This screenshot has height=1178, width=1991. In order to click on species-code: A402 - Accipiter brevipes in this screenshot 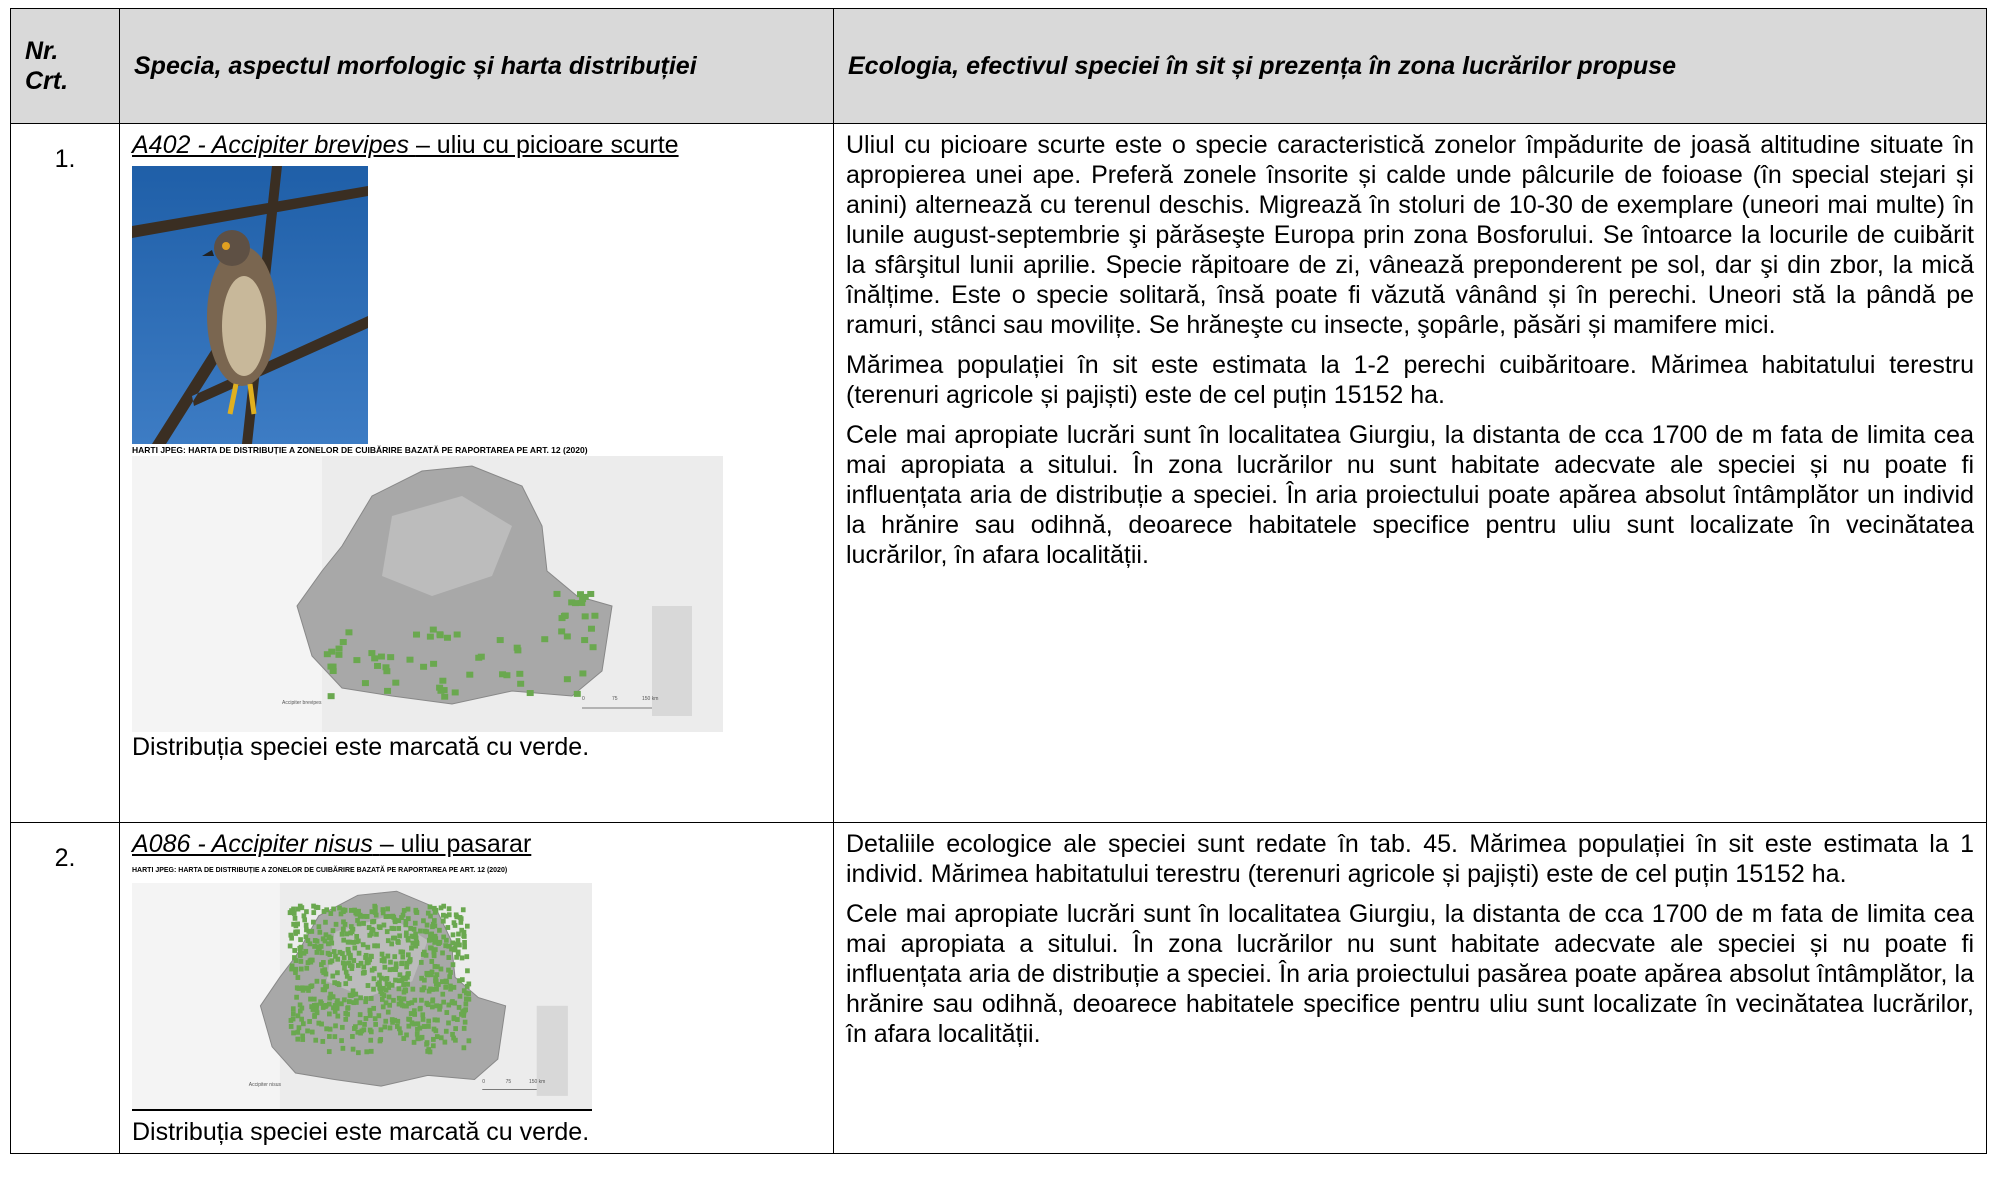, I will do `click(270, 145)`.